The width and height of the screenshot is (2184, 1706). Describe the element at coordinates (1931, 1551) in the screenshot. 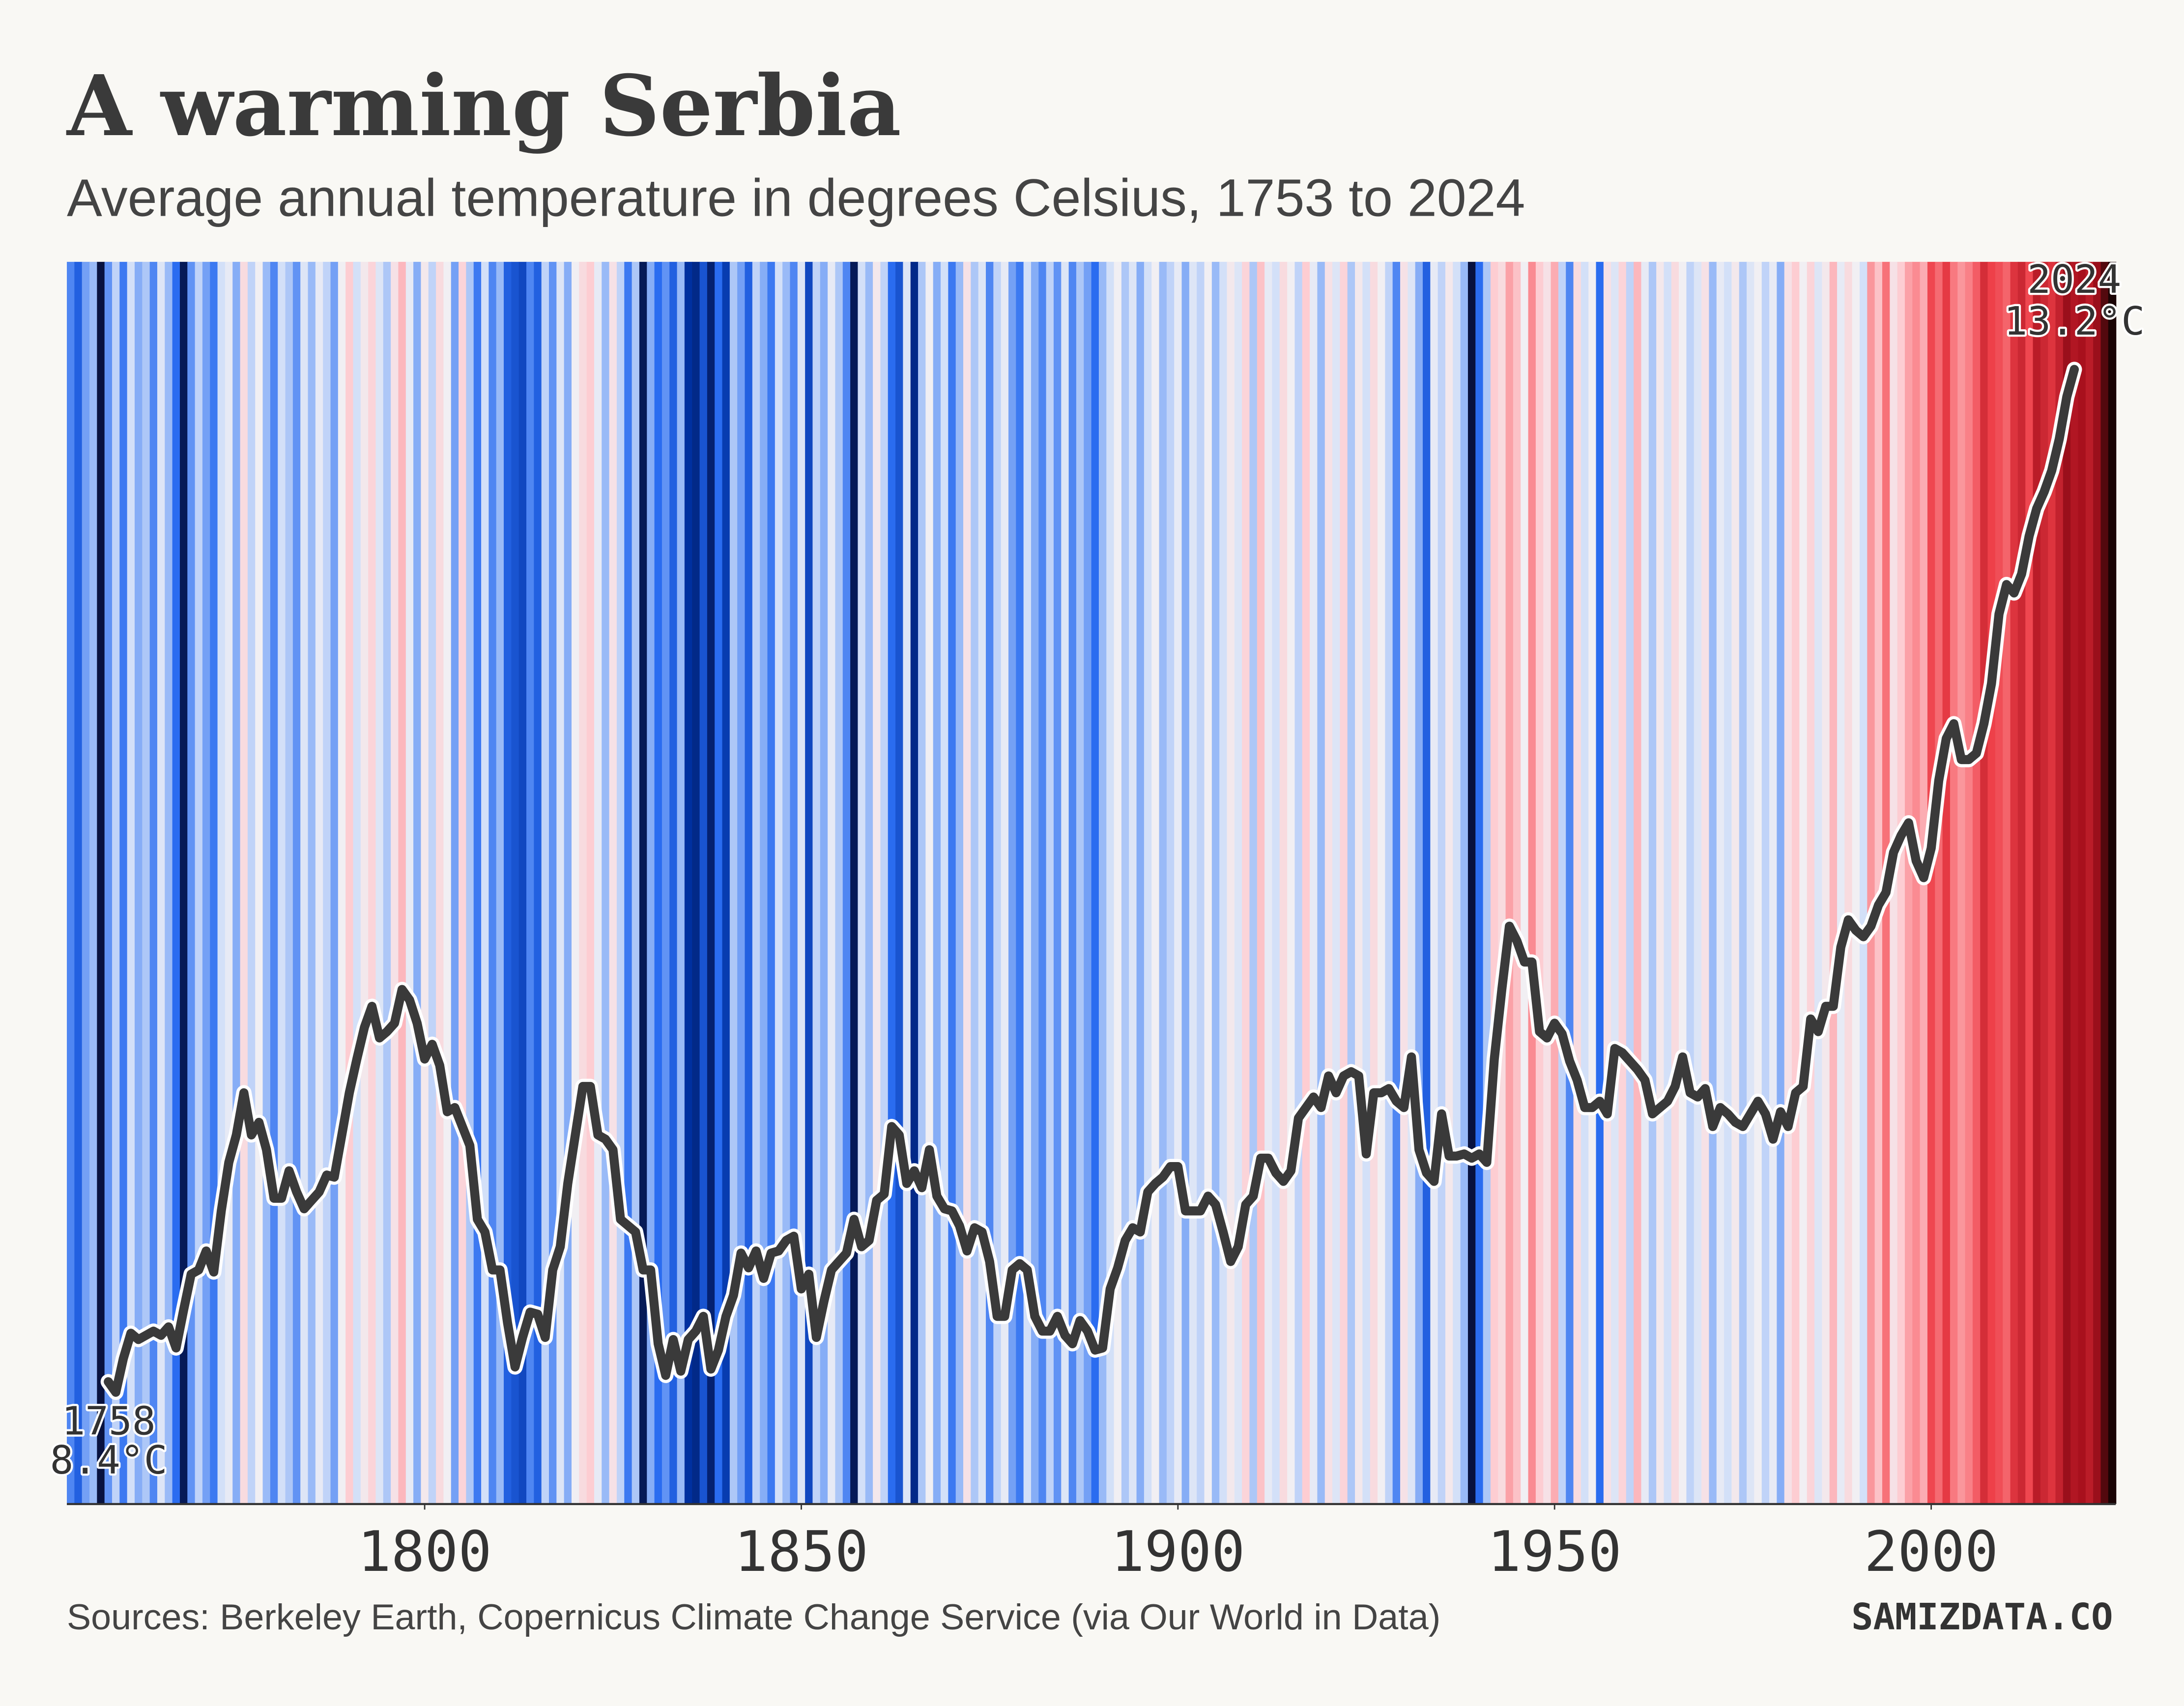

I see `x-tick-label: 2000` at that location.